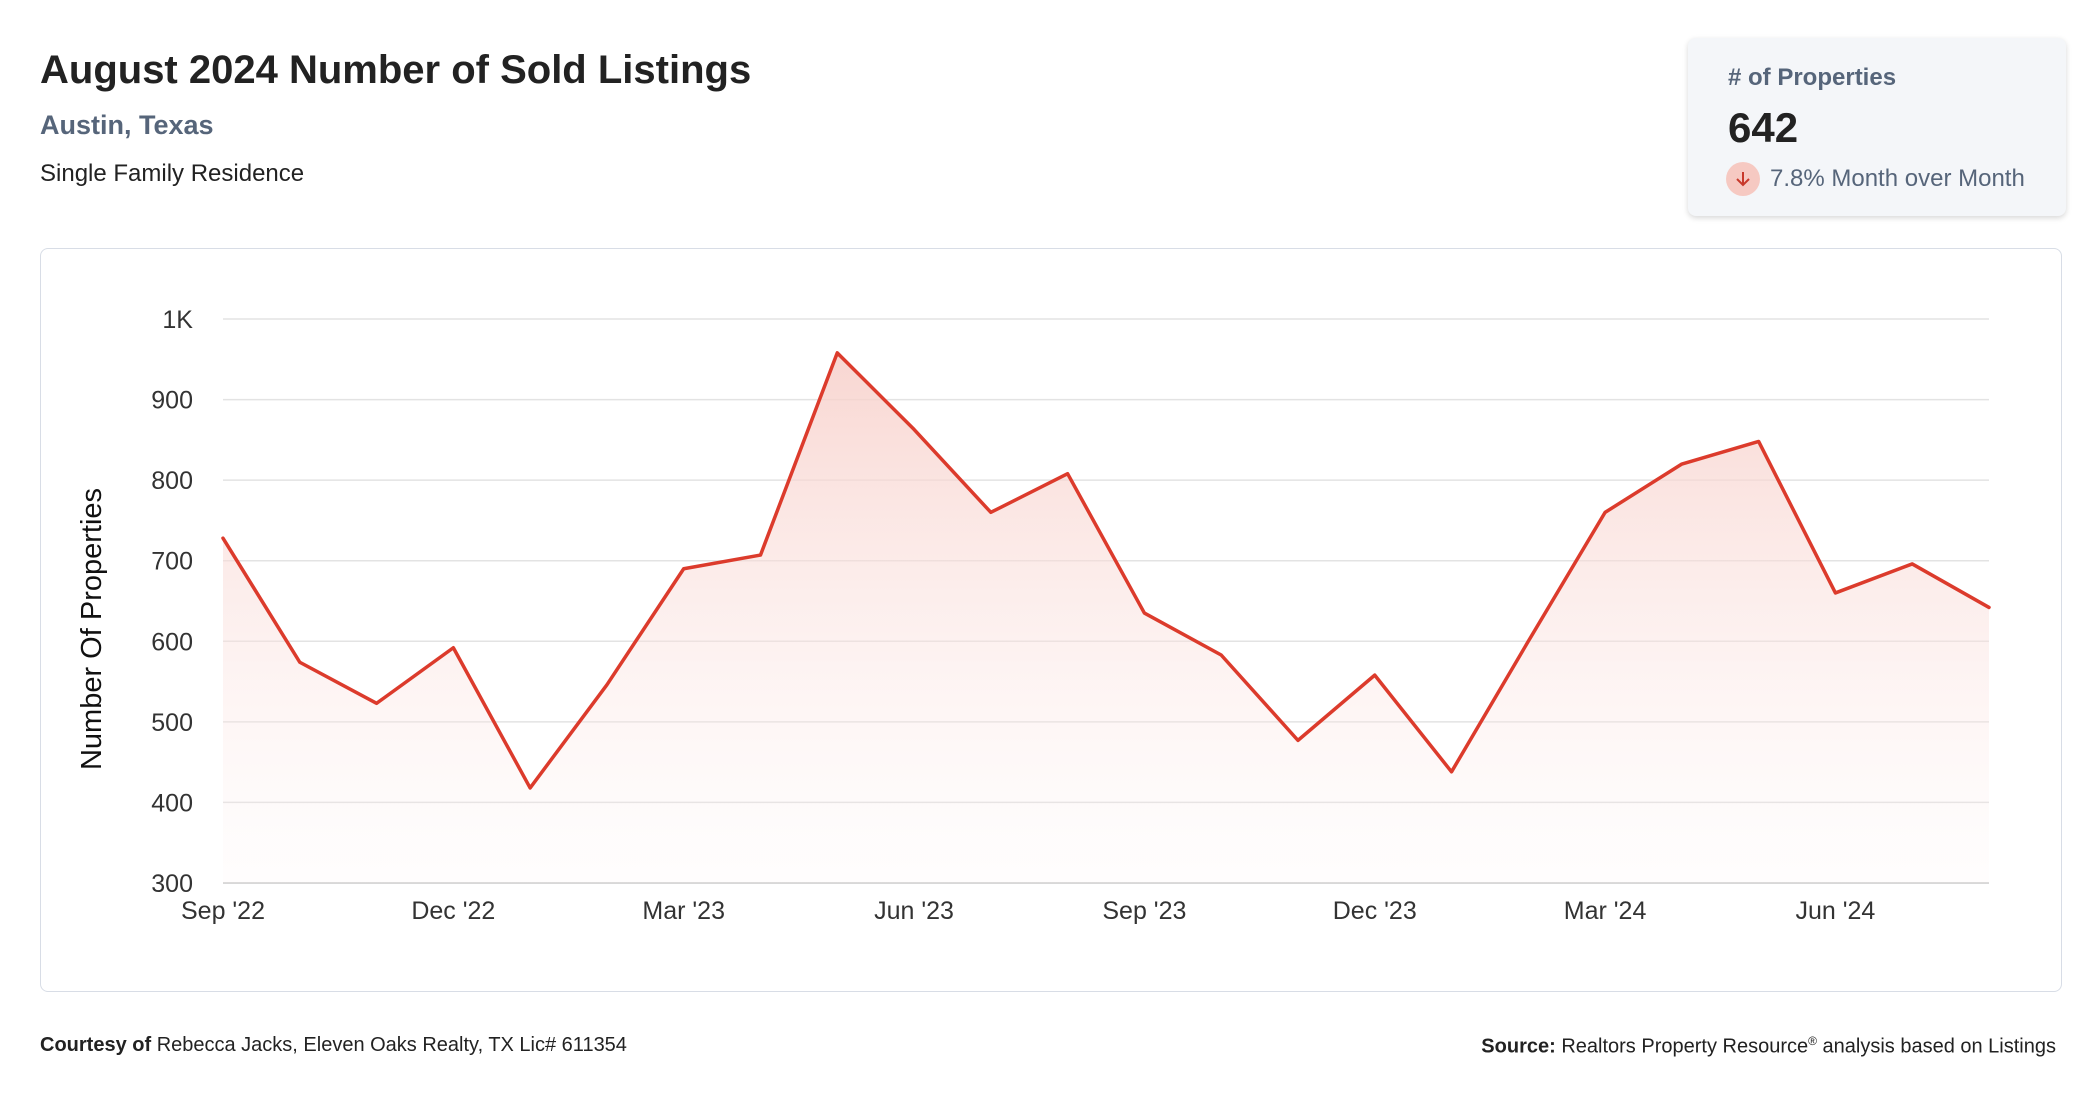  What do you see at coordinates (172, 562) in the screenshot?
I see `y-tick-label: 700` at bounding box center [172, 562].